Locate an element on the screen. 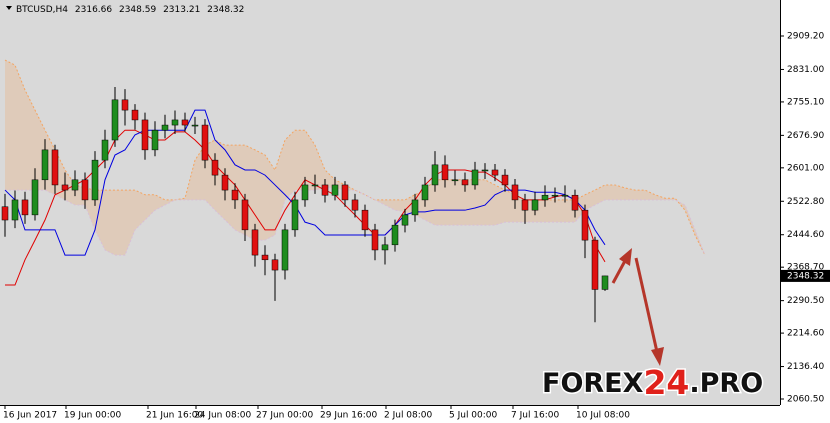 The height and width of the screenshot is (423, 830). header-high: 2348.59 is located at coordinates (137, 10).